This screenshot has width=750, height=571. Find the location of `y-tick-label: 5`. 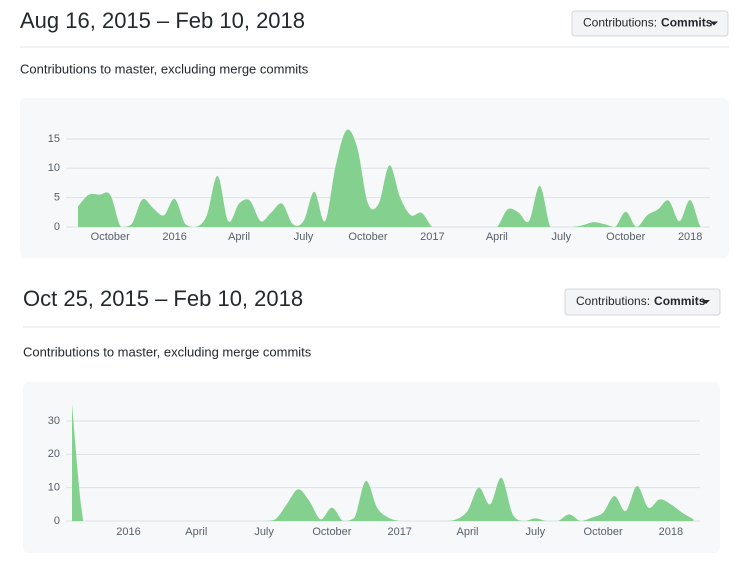

y-tick-label: 5 is located at coordinates (57, 198).